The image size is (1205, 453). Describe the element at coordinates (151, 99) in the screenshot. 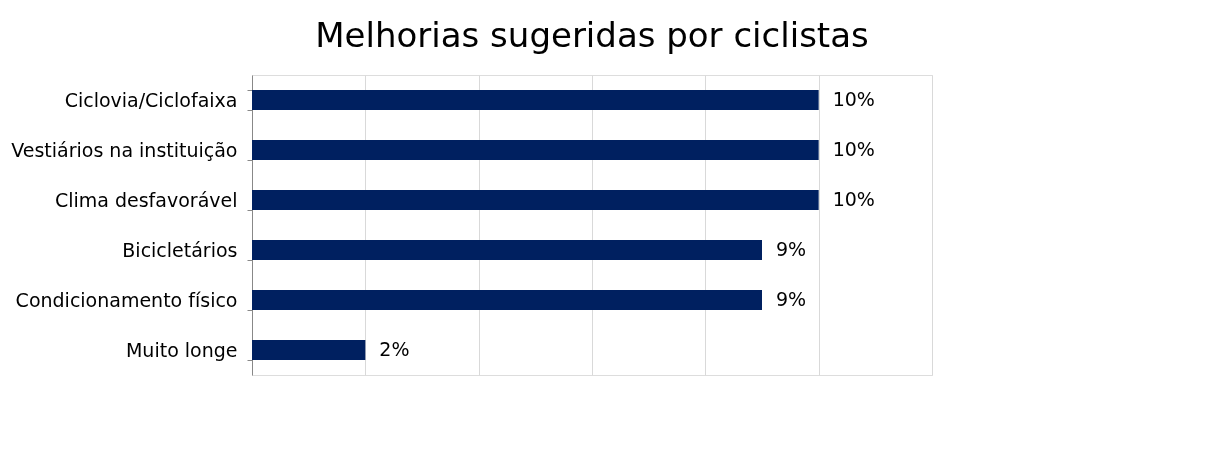

I see `y-tick-label: Ciclovia/Ciclofaixa` at that location.